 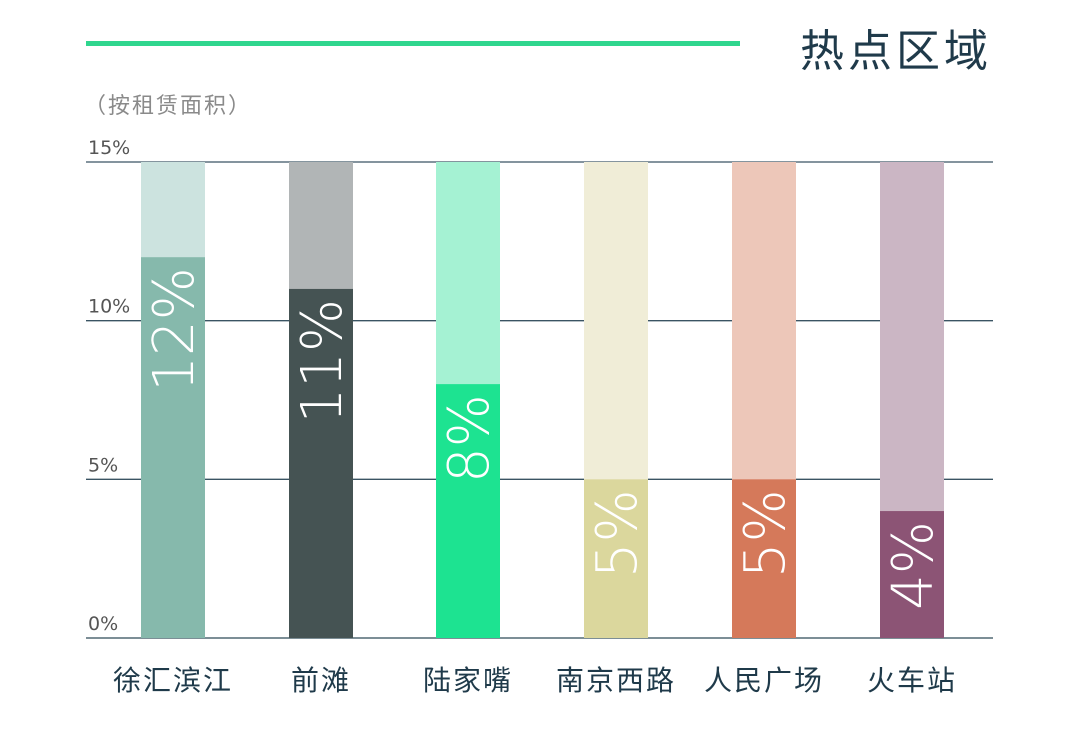 What do you see at coordinates (413, 43) in the screenshot?
I see `title-accent-line` at bounding box center [413, 43].